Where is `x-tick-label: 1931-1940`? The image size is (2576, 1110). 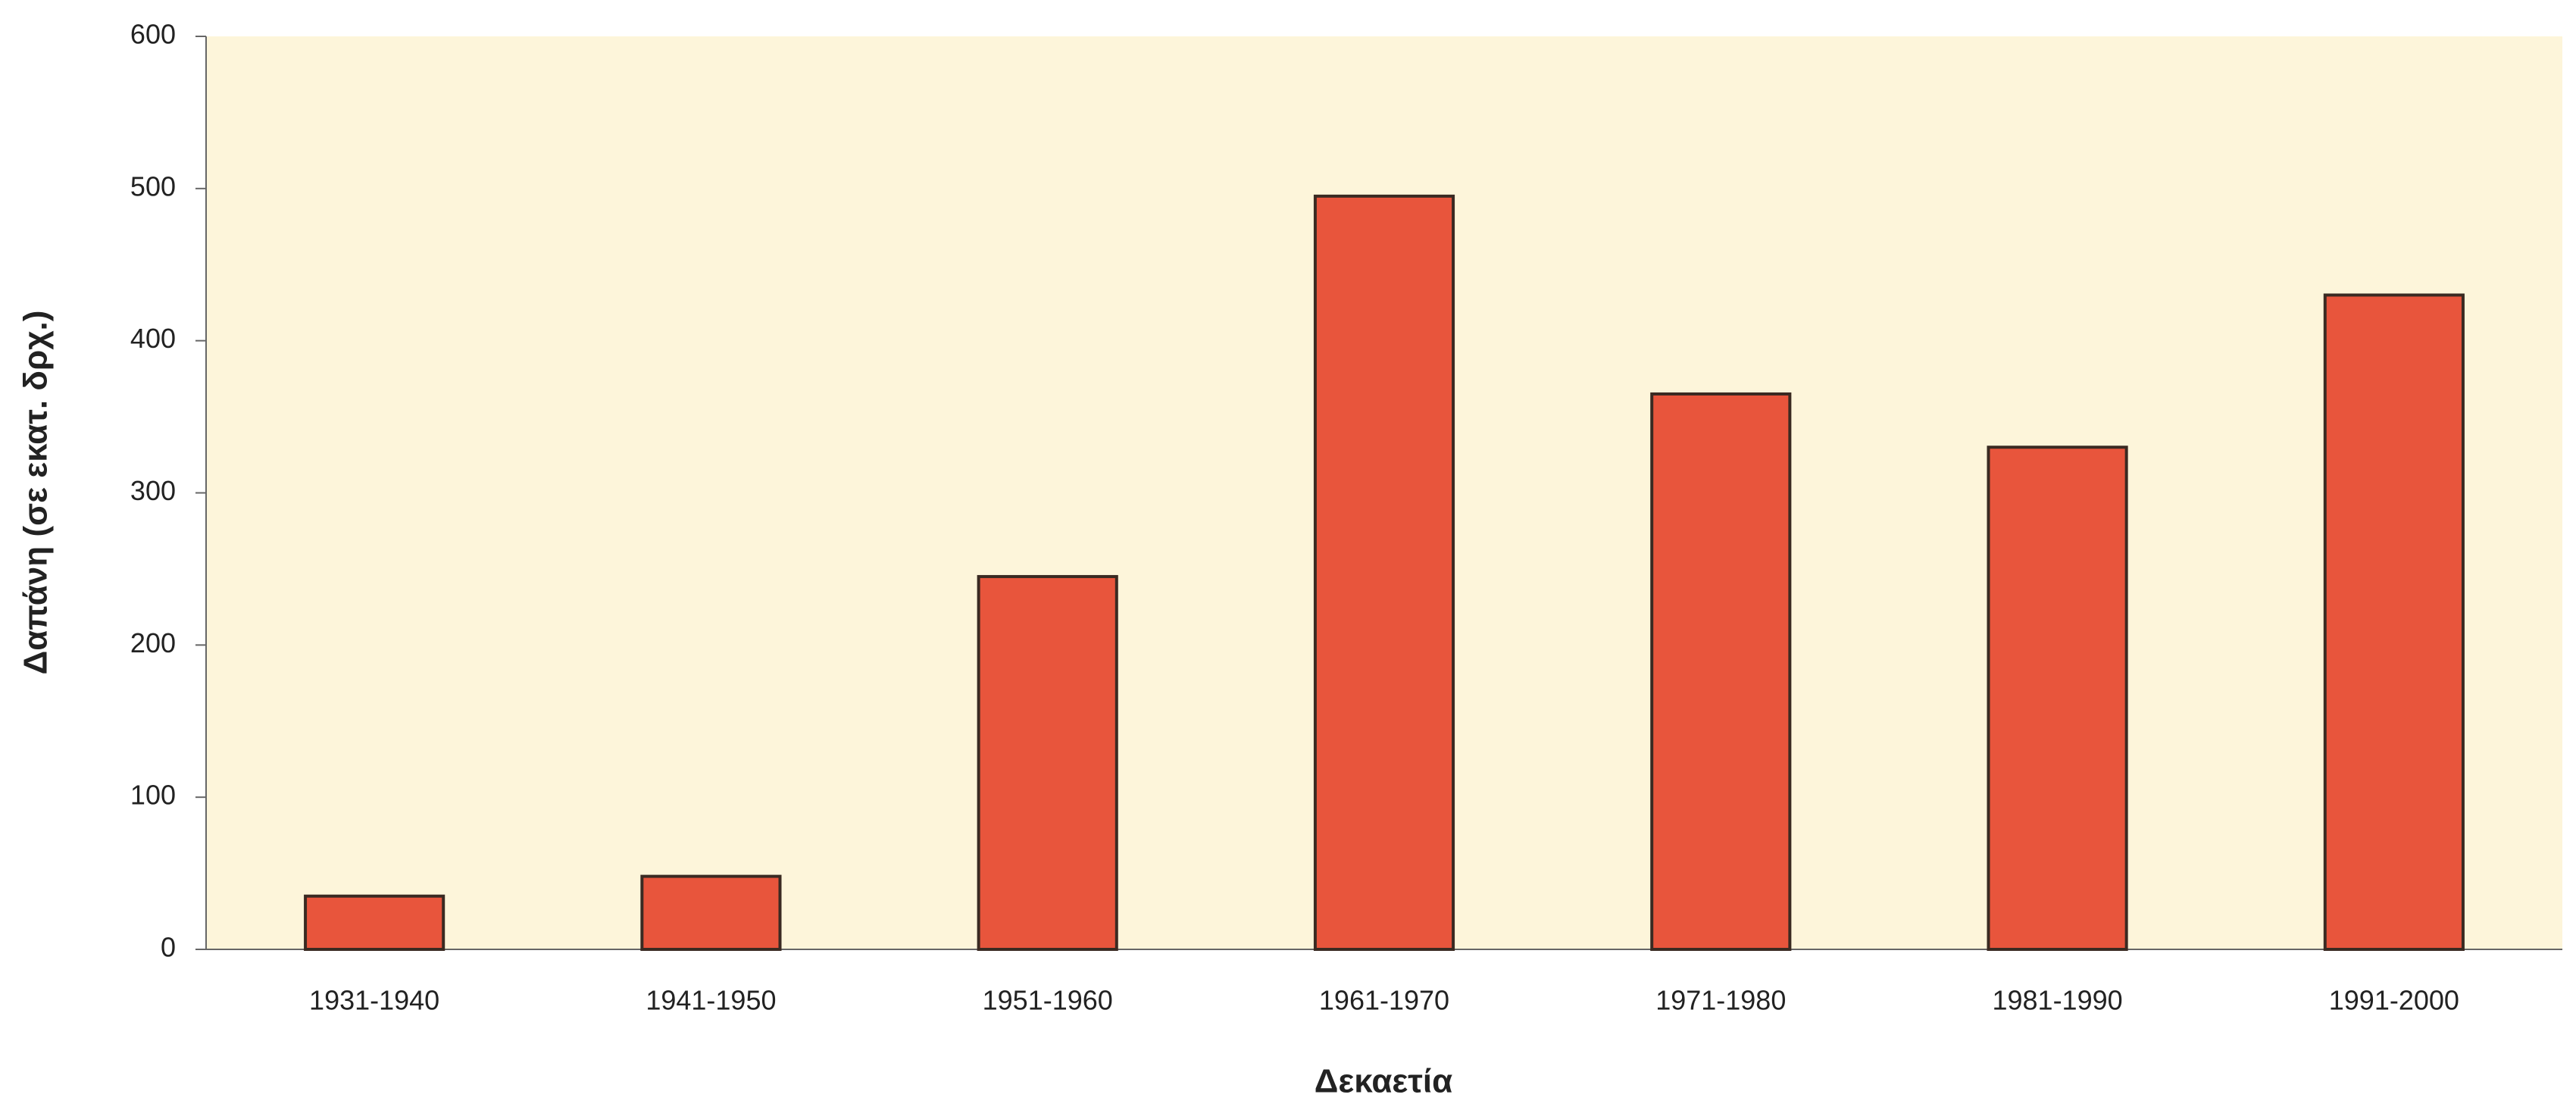 x-tick-label: 1931-1940 is located at coordinates (374, 1000).